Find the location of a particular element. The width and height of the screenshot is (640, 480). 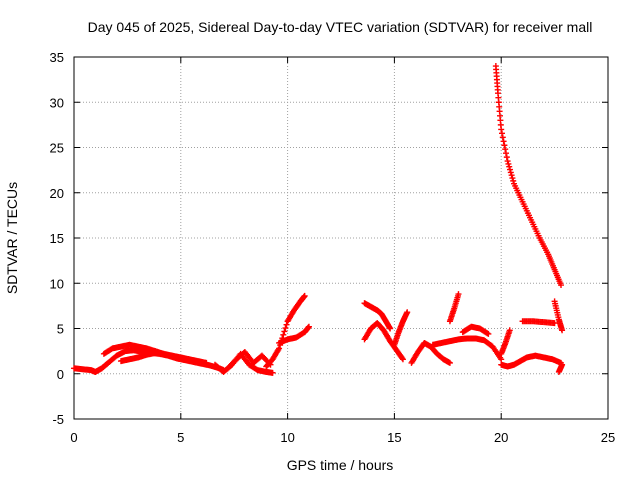

y-tick-label: 35 is located at coordinates (57, 57).